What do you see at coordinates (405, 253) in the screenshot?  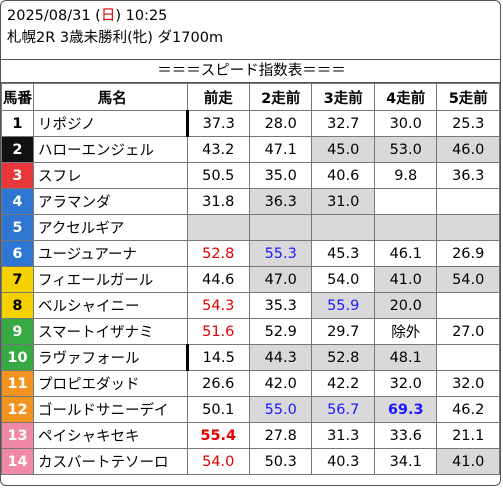 I see `speed-r4: 46.1` at bounding box center [405, 253].